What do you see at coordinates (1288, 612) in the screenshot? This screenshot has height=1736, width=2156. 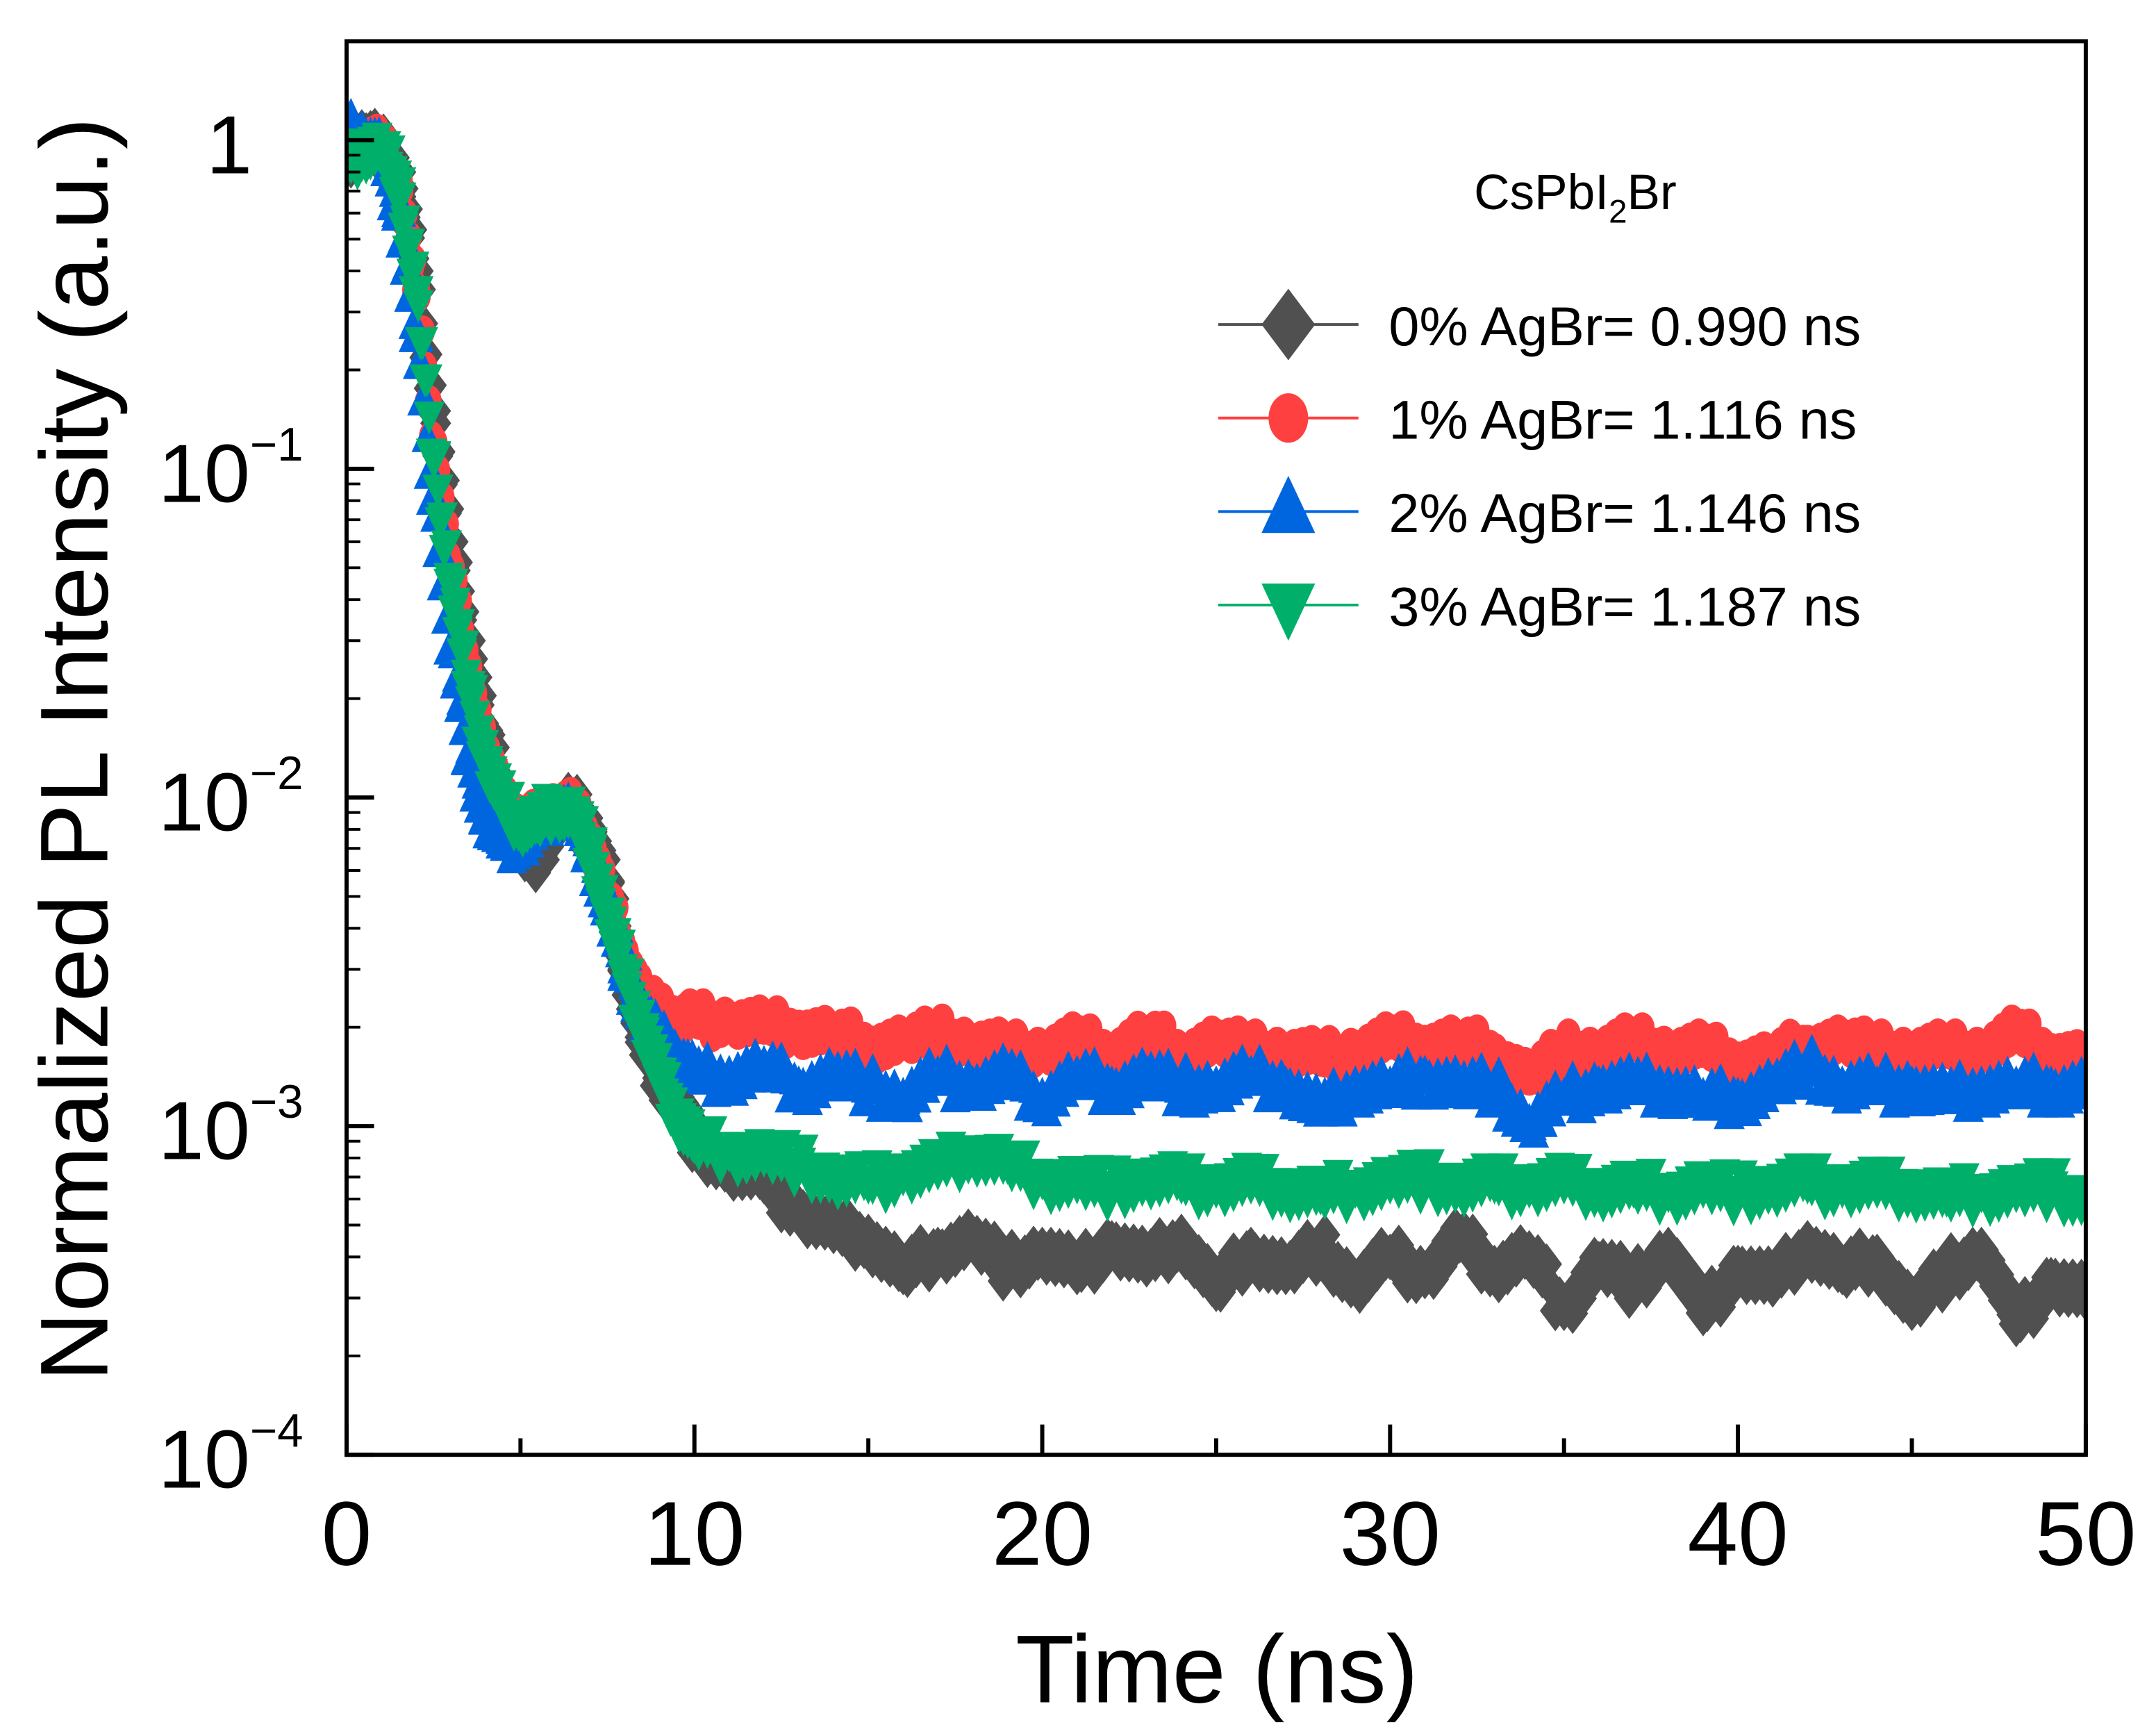 I see `legend-marker` at bounding box center [1288, 612].